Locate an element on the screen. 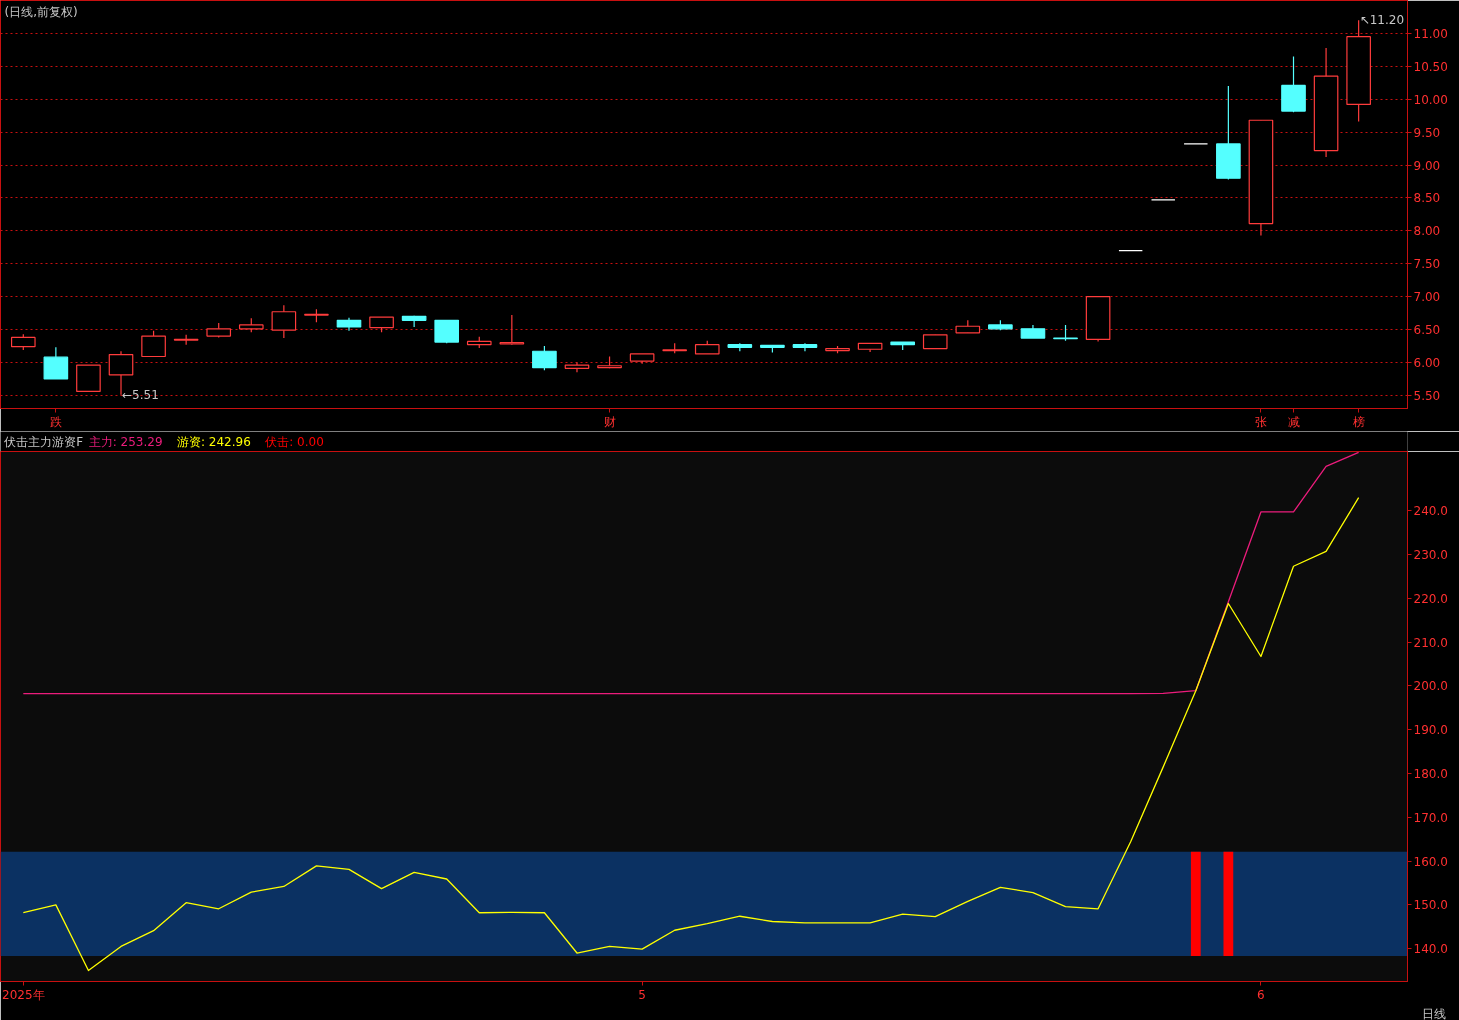 This screenshot has height=1020, width=1459. y-tick-label: 9.00 is located at coordinates (1427, 165).